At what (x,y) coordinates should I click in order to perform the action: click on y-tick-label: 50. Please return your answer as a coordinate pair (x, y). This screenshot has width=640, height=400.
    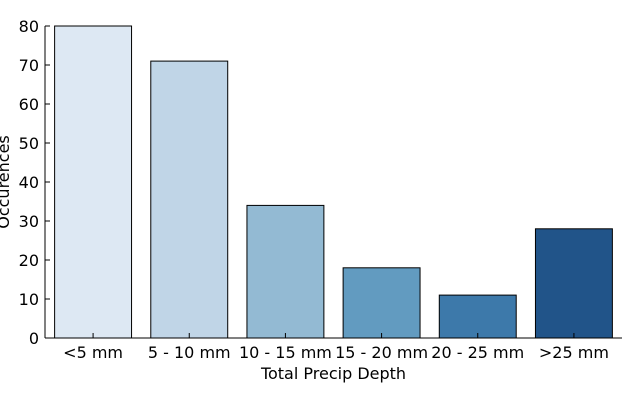
    Looking at the image, I should click on (29, 143).